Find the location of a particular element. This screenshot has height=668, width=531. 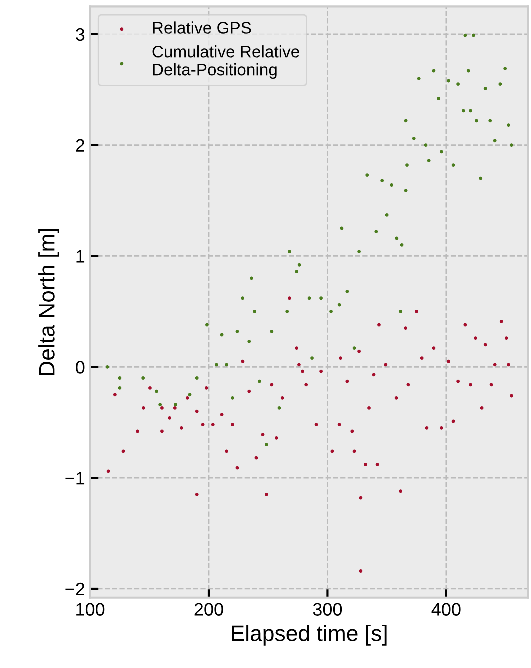

y-axis-title: Delta North [m] is located at coordinates (49, 302).